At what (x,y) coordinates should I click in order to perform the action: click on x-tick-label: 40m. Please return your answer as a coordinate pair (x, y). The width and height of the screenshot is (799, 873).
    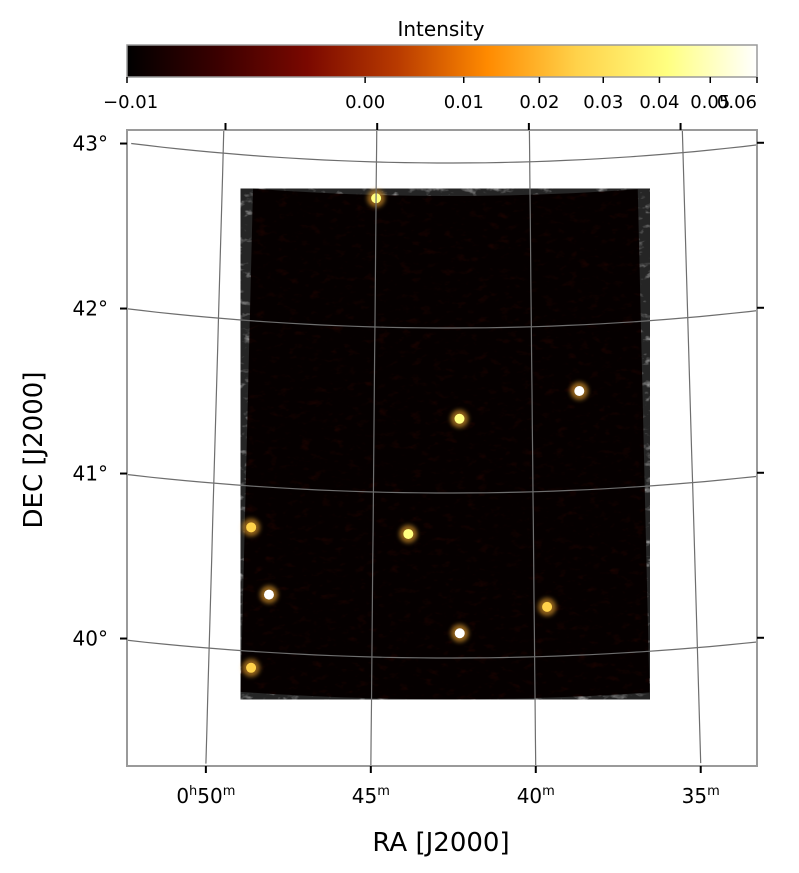
    Looking at the image, I should click on (536, 796).